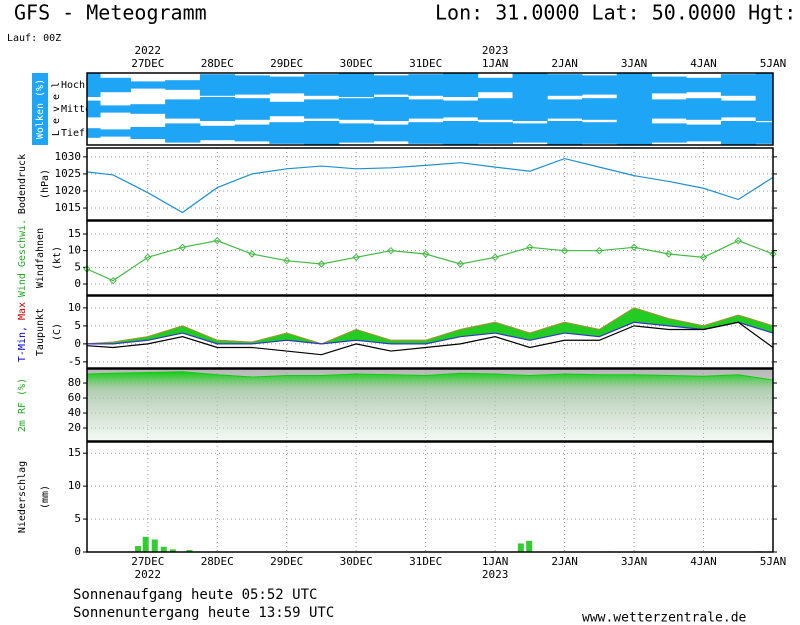 The width and height of the screenshot is (800, 625). I want to click on x-tick-label: 27DEC, so click(147, 561).